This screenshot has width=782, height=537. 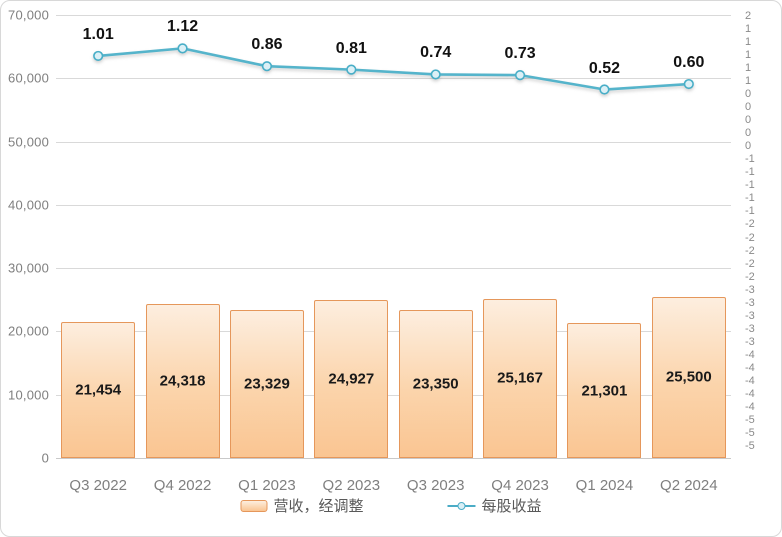 I want to click on legend-item-eps: 每股收益, so click(x=494, y=505).